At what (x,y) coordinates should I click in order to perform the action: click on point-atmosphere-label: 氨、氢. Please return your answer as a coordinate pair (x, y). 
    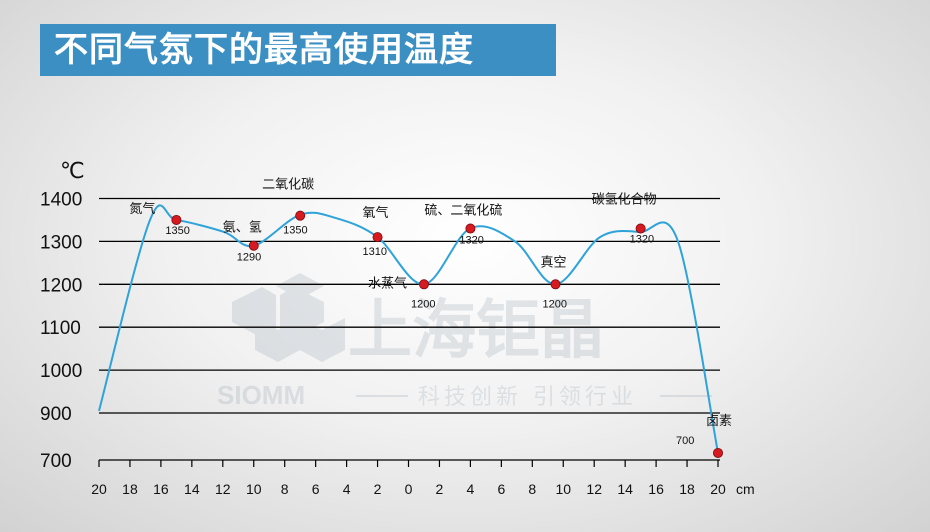
    Looking at the image, I should click on (242, 228).